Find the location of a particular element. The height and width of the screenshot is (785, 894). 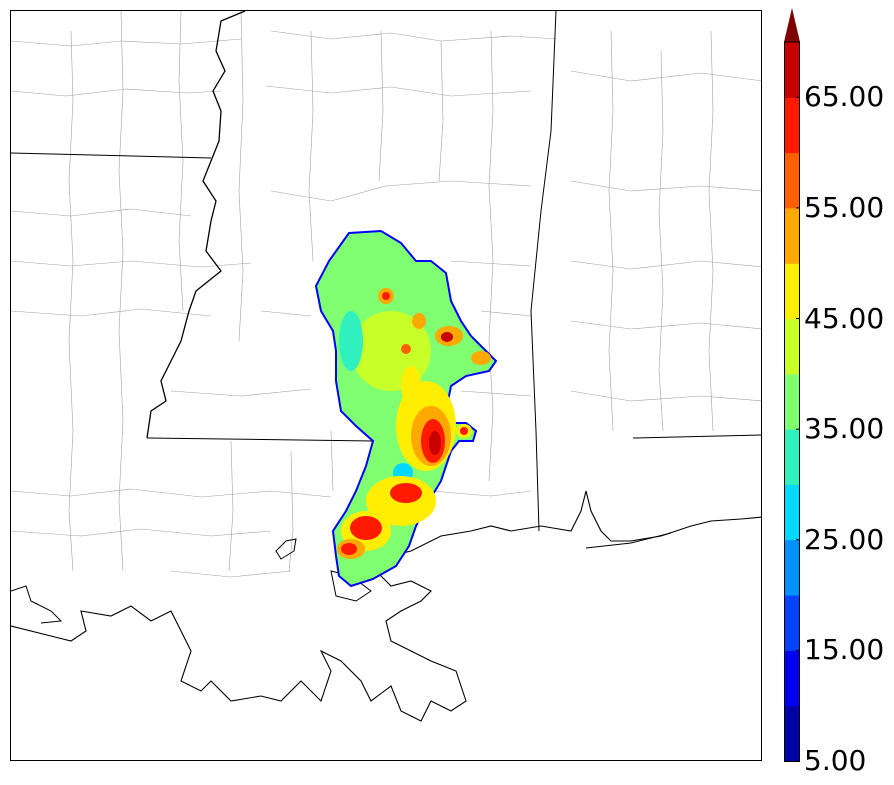

colorbar-tick-label: 15.00 is located at coordinates (844, 650).